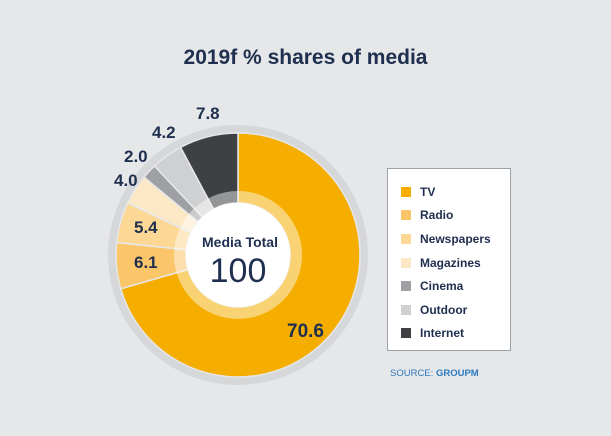 The image size is (611, 436). I want to click on source-prefix: SOURCE:, so click(413, 373).